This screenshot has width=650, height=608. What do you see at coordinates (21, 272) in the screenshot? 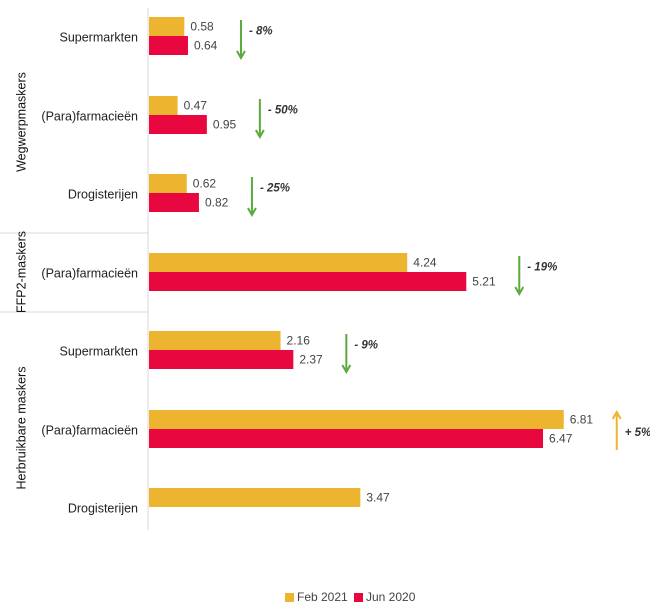
I see `group-label: FFP2-maskers` at bounding box center [21, 272].